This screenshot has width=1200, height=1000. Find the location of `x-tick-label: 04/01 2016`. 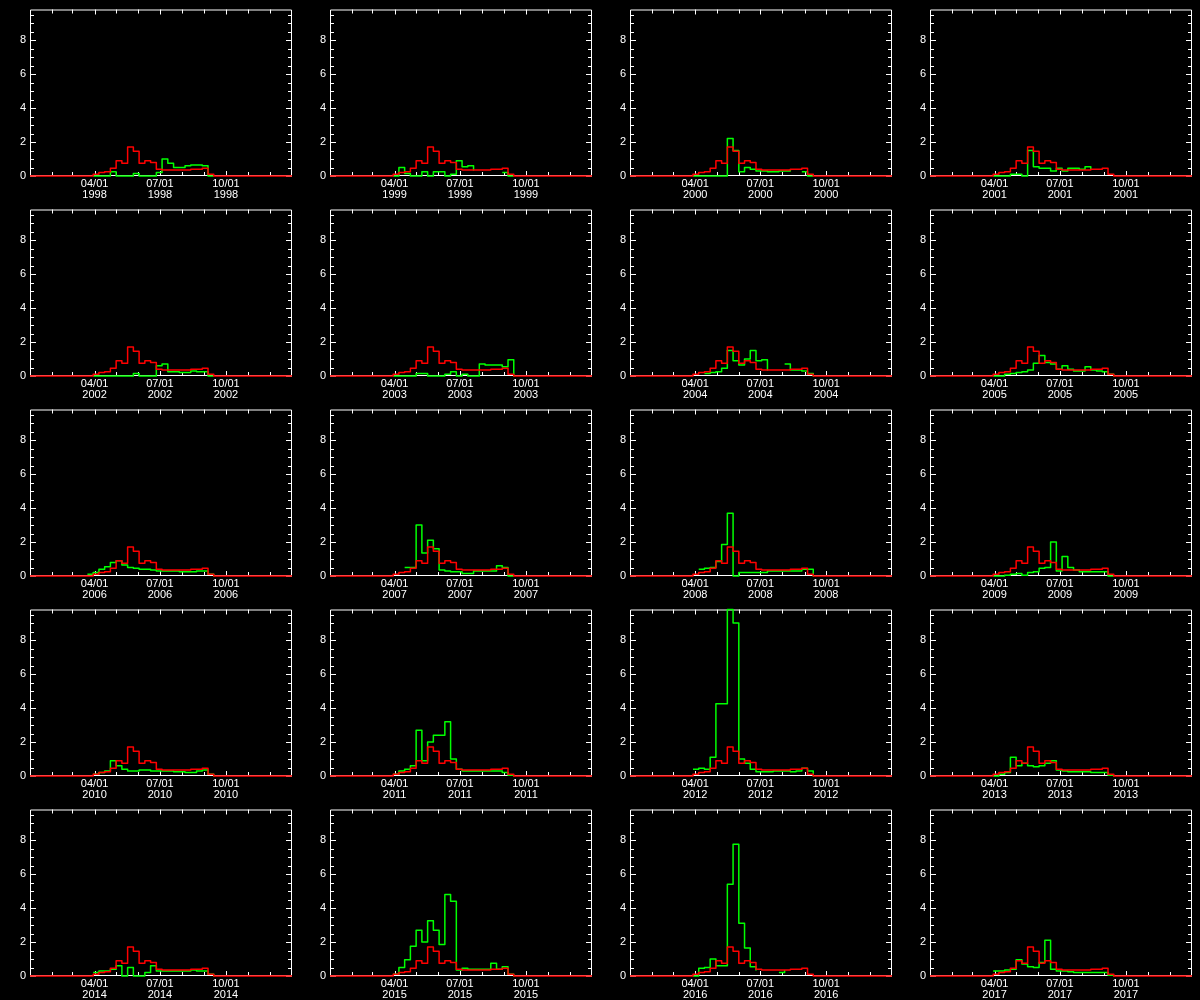

x-tick-label: 04/01 2016 is located at coordinates (695, 988).